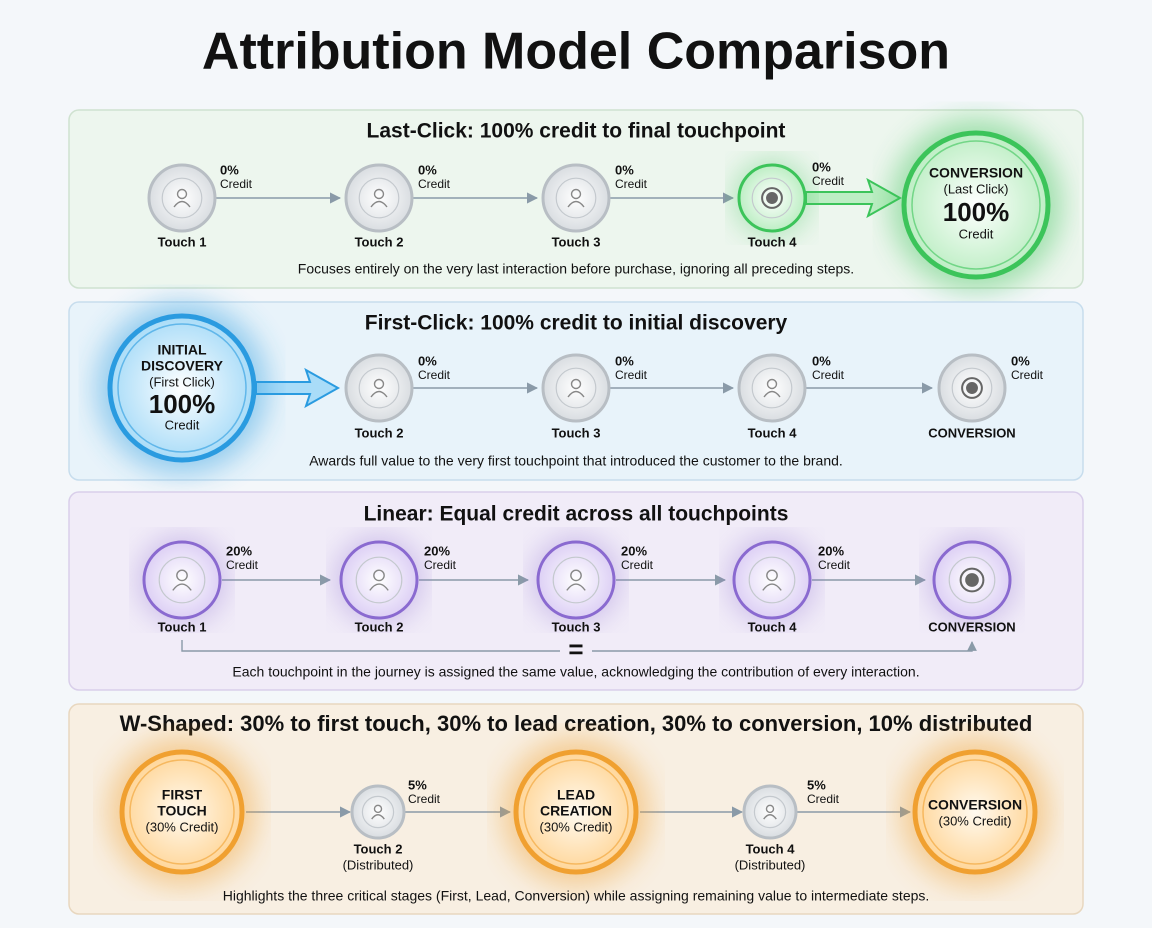 This screenshot has width=1152, height=928. I want to click on thick-arrow, so click(854, 198).